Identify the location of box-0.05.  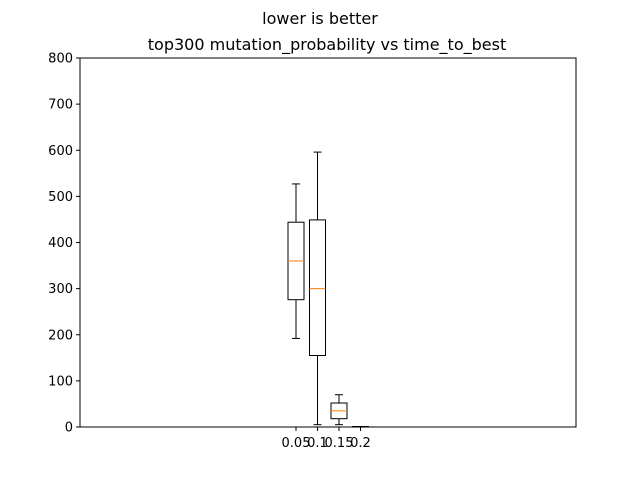
(296, 261).